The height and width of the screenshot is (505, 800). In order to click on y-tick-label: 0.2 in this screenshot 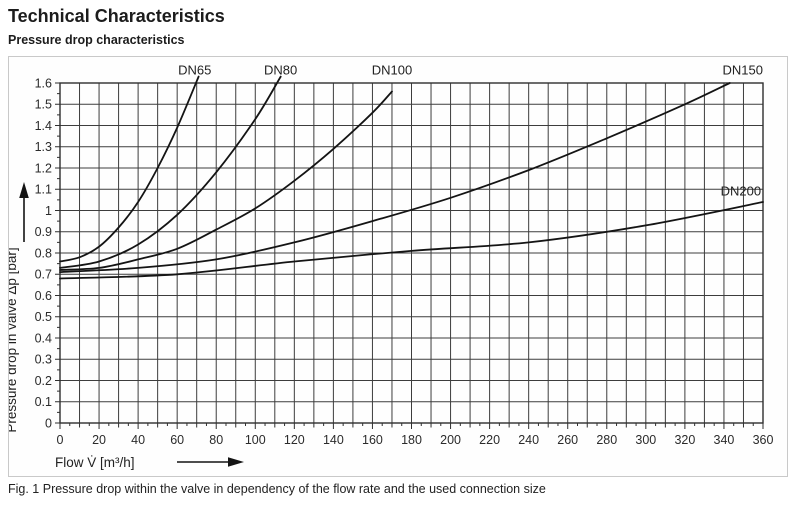, I will do `click(43, 381)`.